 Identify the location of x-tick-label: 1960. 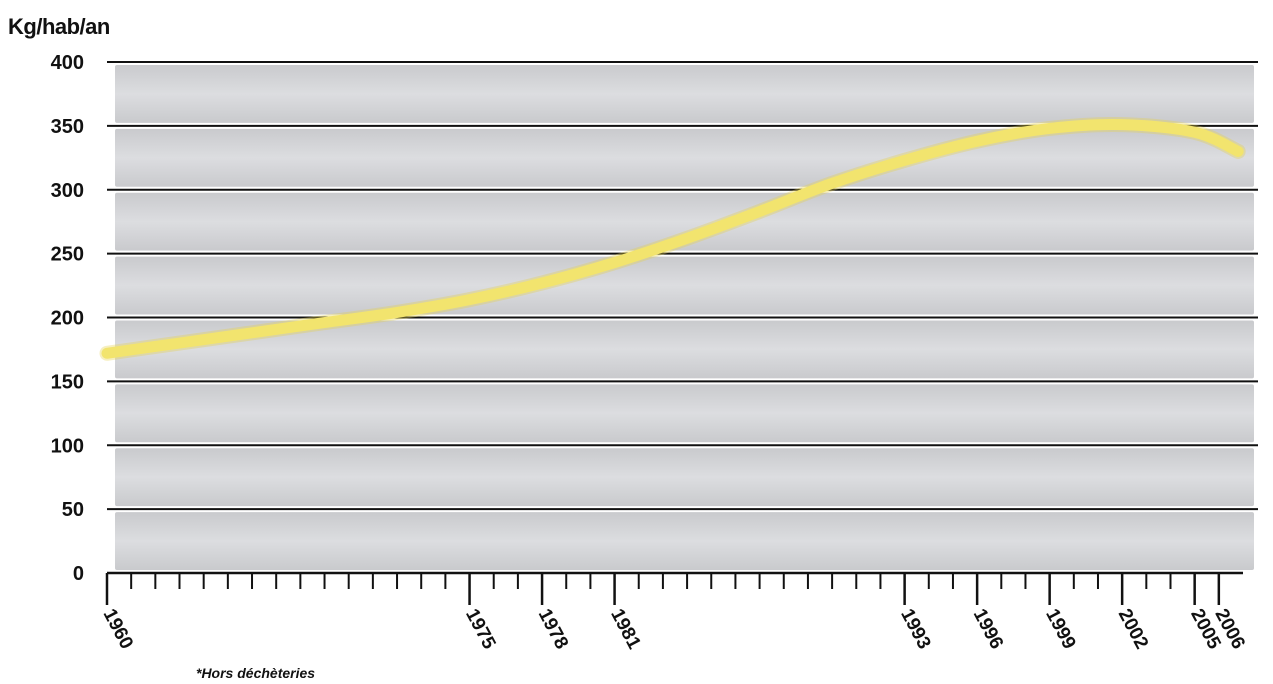
(118, 628).